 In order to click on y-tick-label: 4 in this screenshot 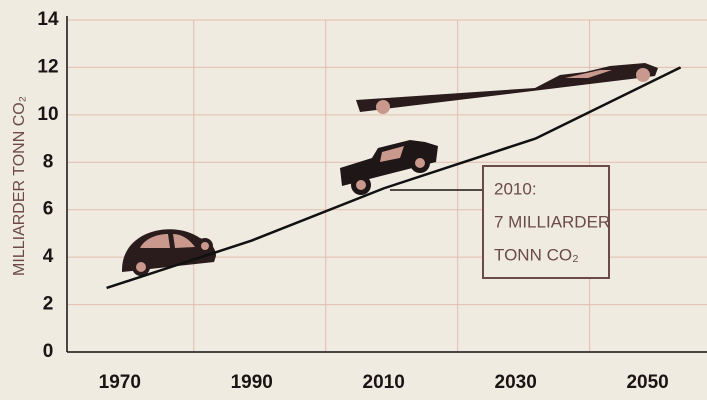, I will do `click(48, 256)`.